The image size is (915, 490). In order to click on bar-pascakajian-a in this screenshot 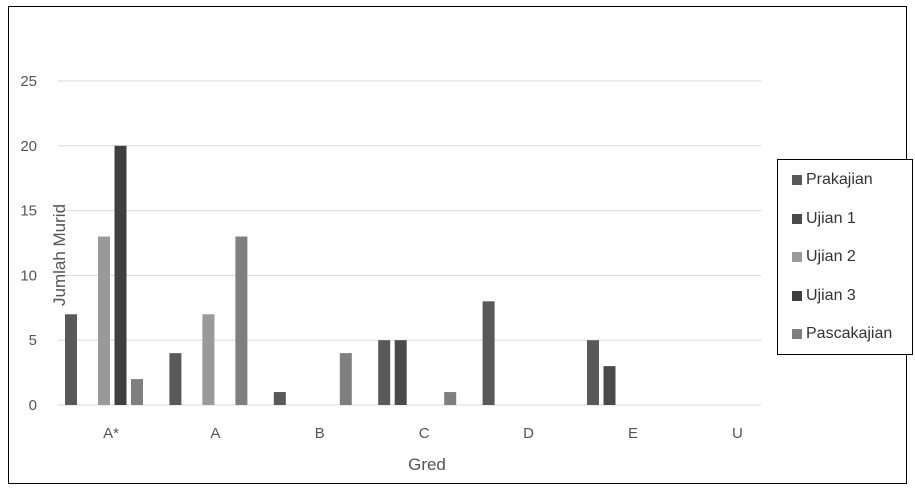, I will do `click(241, 320)`.